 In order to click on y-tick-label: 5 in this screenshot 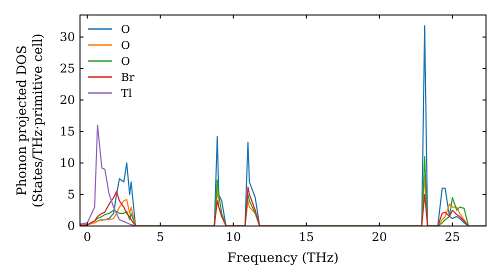, I will do `click(71, 195)`.